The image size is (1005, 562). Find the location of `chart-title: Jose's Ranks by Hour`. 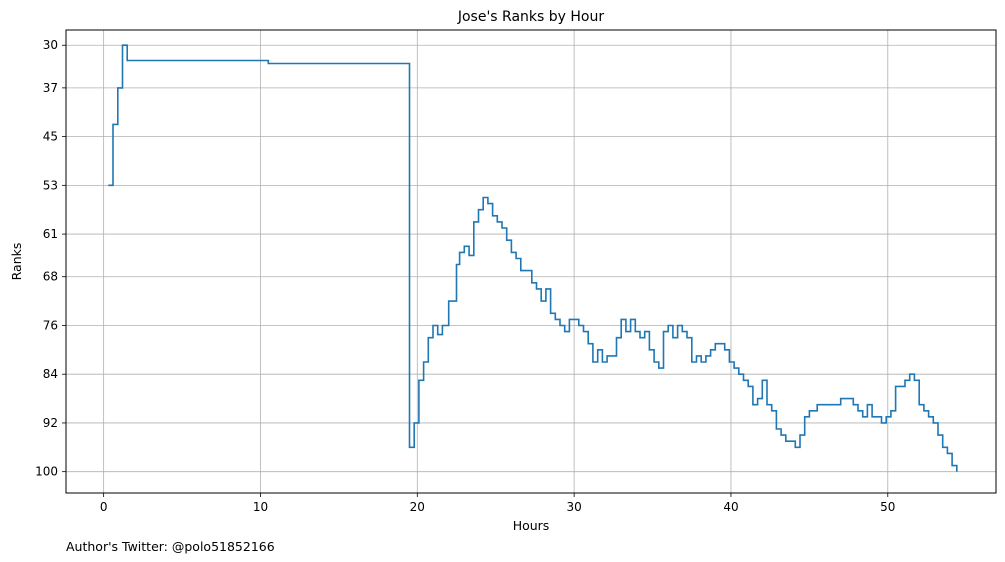

chart-title: Jose's Ranks by Hour is located at coordinates (531, 17).